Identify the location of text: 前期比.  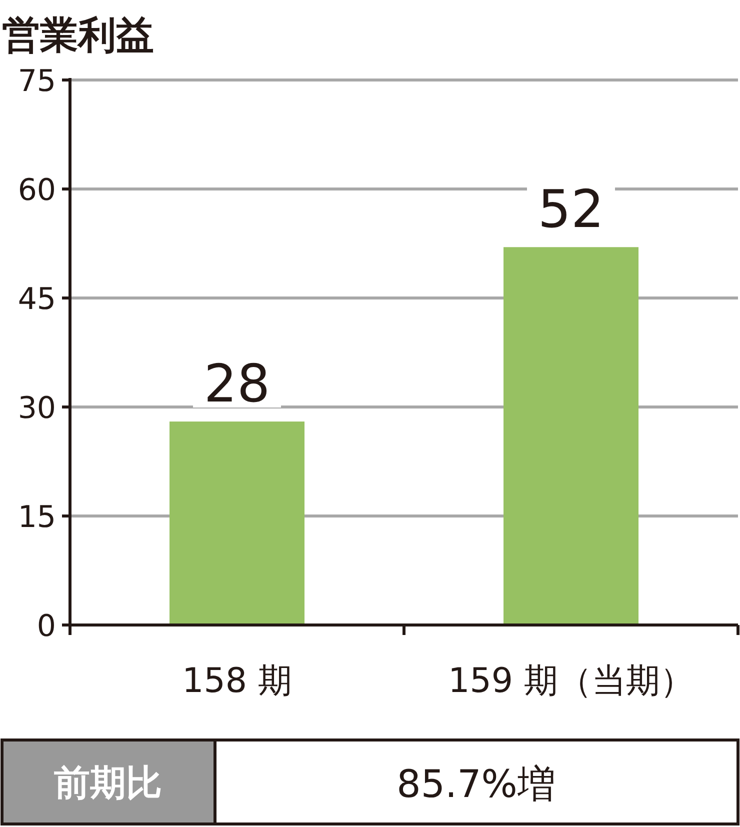
(108, 783).